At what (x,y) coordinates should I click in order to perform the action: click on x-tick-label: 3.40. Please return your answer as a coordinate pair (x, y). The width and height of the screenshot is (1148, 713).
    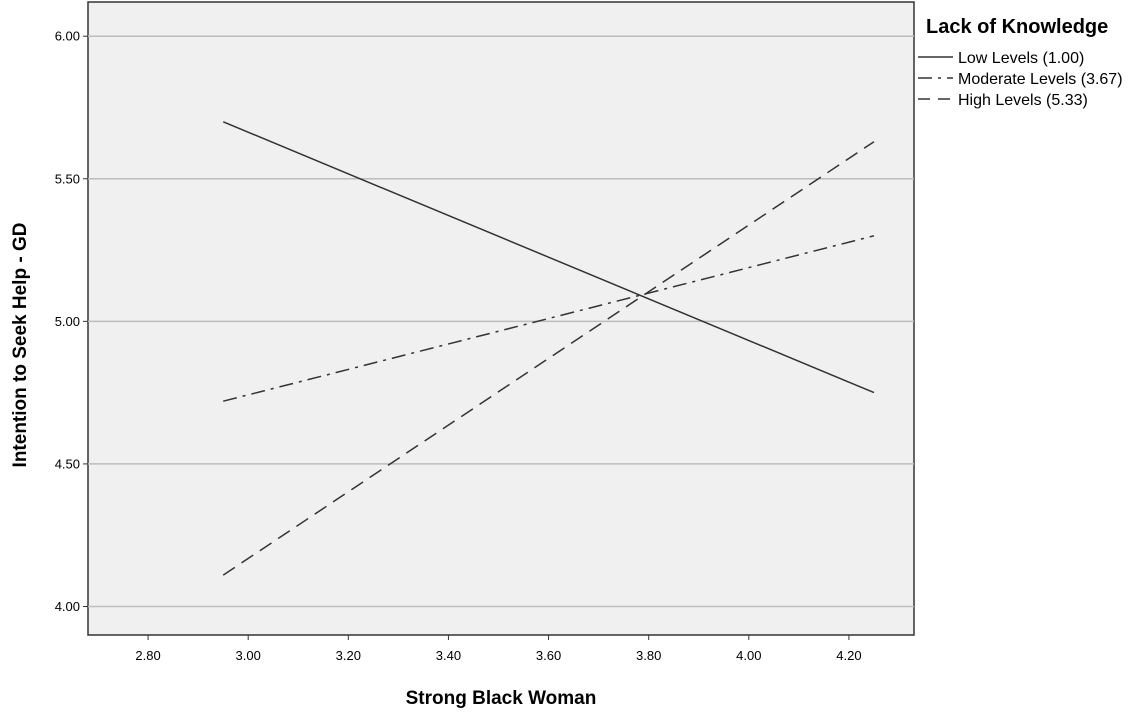
    Looking at the image, I should click on (448, 655).